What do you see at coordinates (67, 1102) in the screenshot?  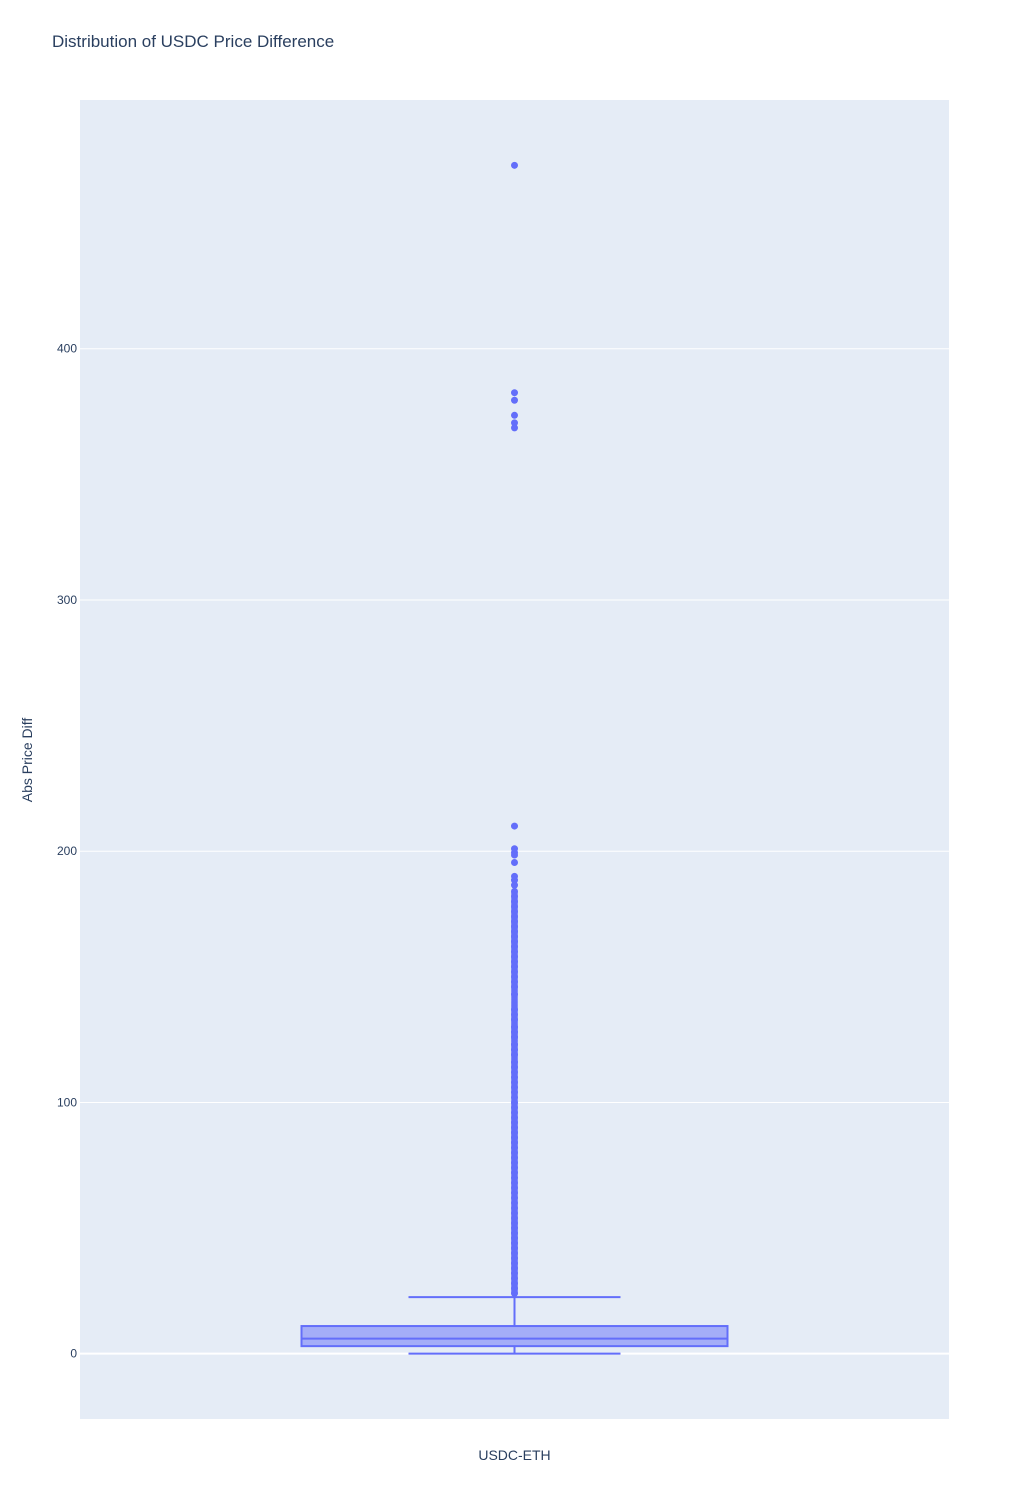 I see `y-tick-label-100: 100` at bounding box center [67, 1102].